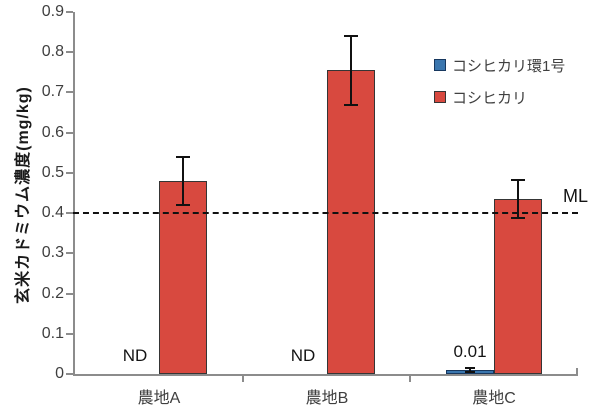  What do you see at coordinates (509, 66) in the screenshot?
I see `legend-label-series0: コシヒカリ環1号` at bounding box center [509, 66].